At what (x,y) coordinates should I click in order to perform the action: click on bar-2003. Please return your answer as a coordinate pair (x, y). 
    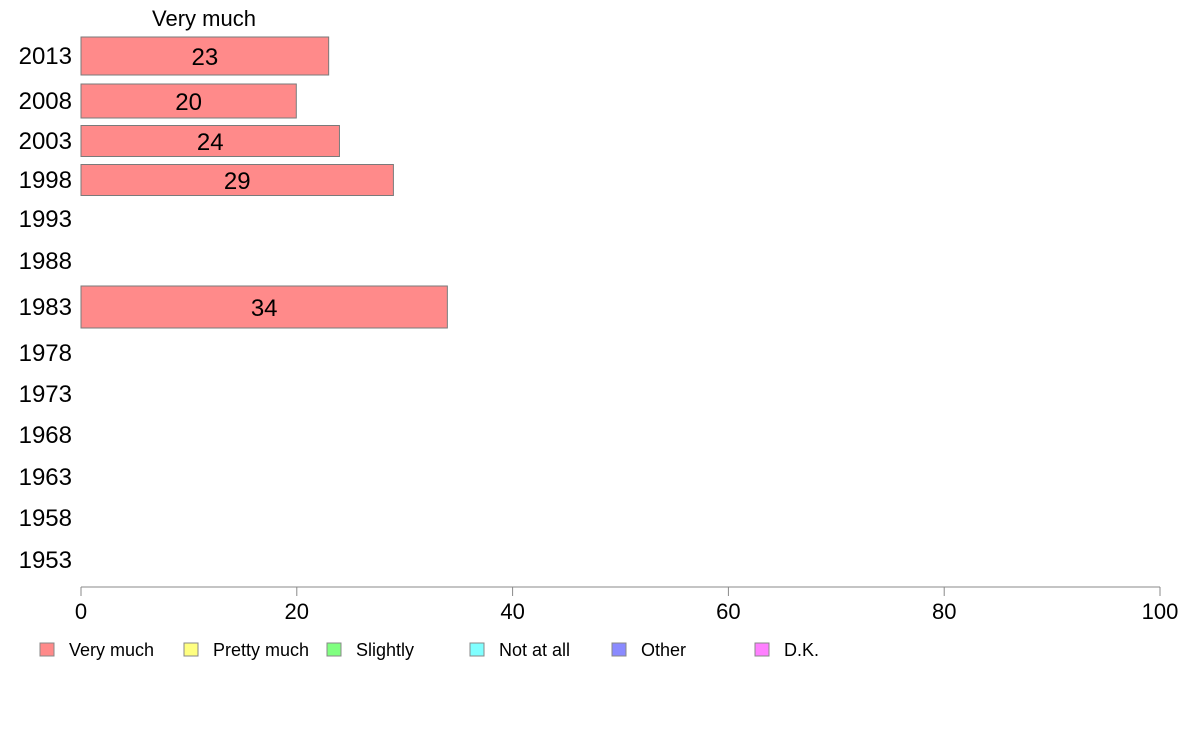
    Looking at the image, I should click on (210, 141).